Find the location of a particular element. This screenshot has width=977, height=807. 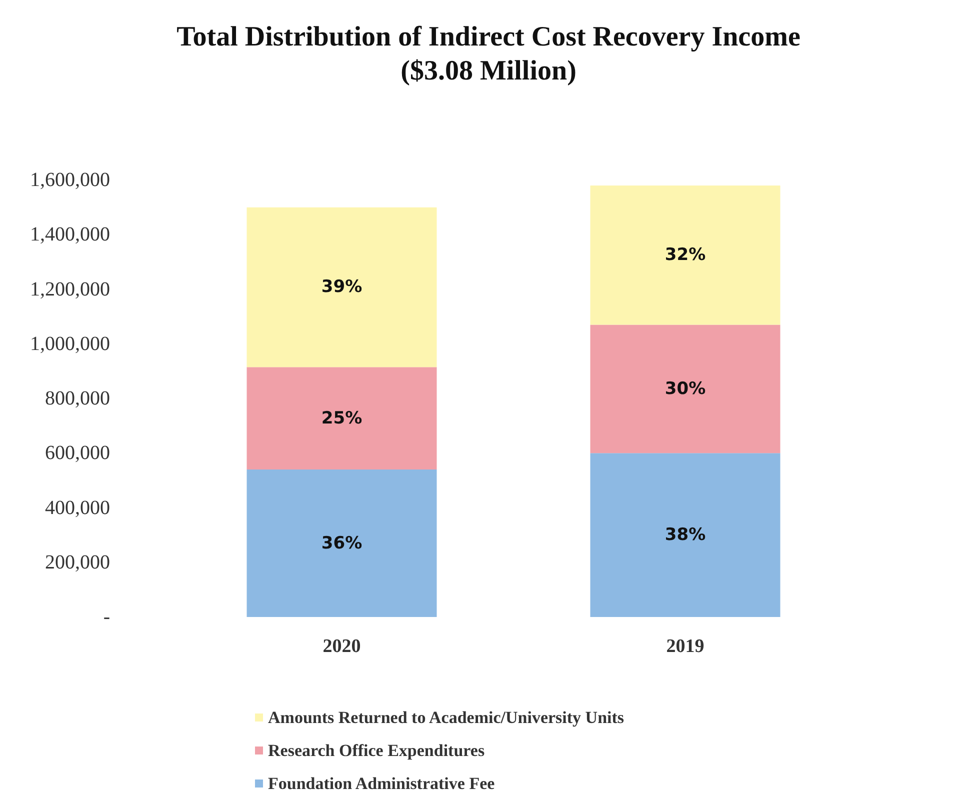

annotation: 38% is located at coordinates (685, 535).